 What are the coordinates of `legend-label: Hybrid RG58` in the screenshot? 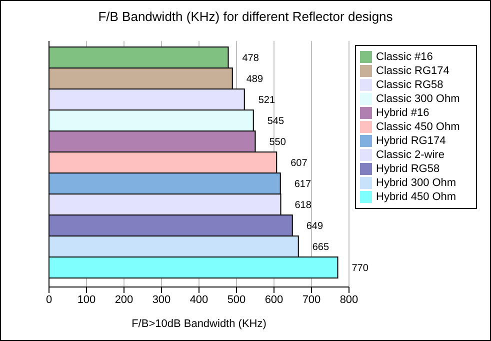 It's located at (408, 169).